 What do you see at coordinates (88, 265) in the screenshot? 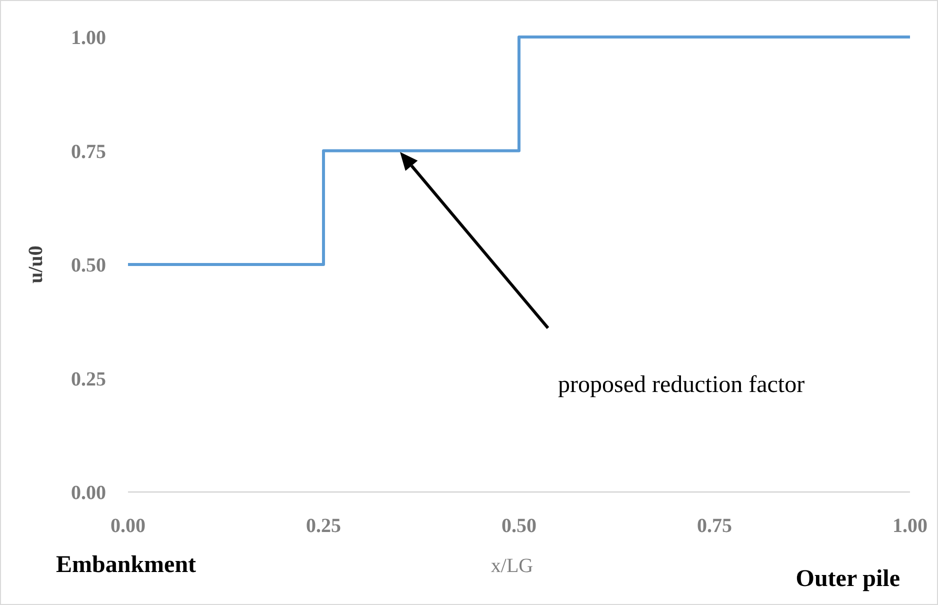
I see `y-tick-label: 0.50` at bounding box center [88, 265].